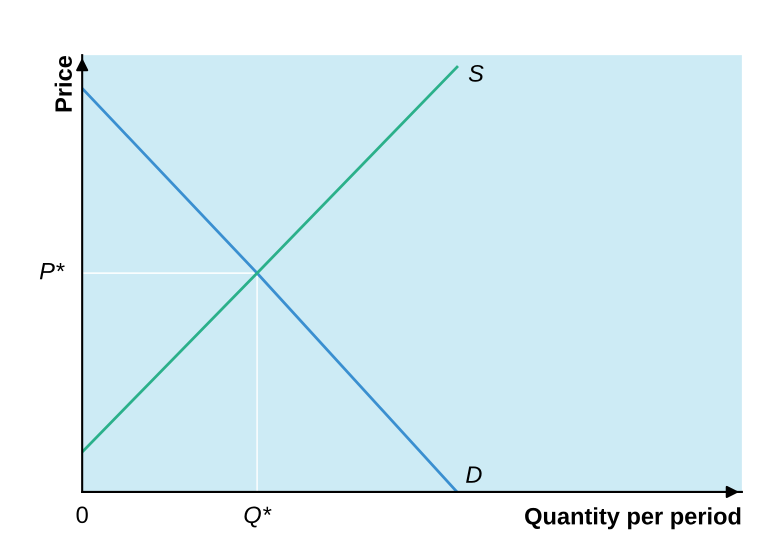 This screenshot has width=768, height=546. I want to click on x-tick-label: 0, so click(82, 515).